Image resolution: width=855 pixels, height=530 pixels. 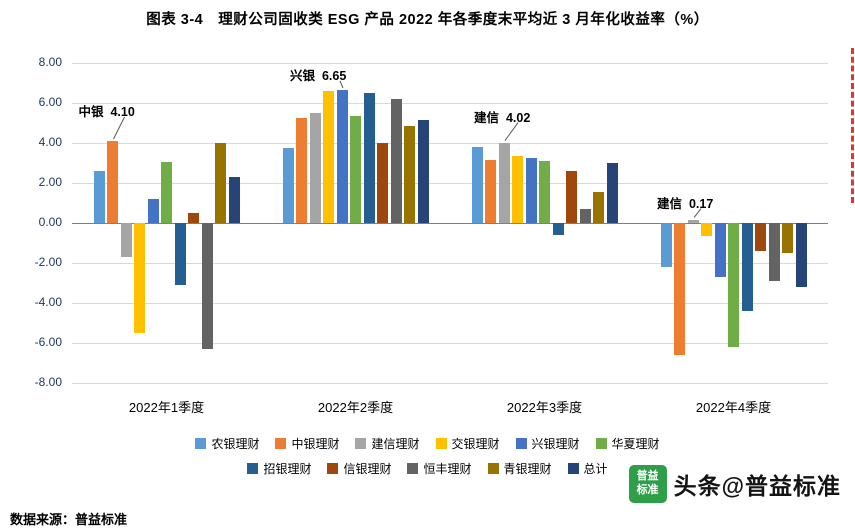 What do you see at coordinates (517, 189) in the screenshot?
I see `bar-交银理财-q3` at bounding box center [517, 189].